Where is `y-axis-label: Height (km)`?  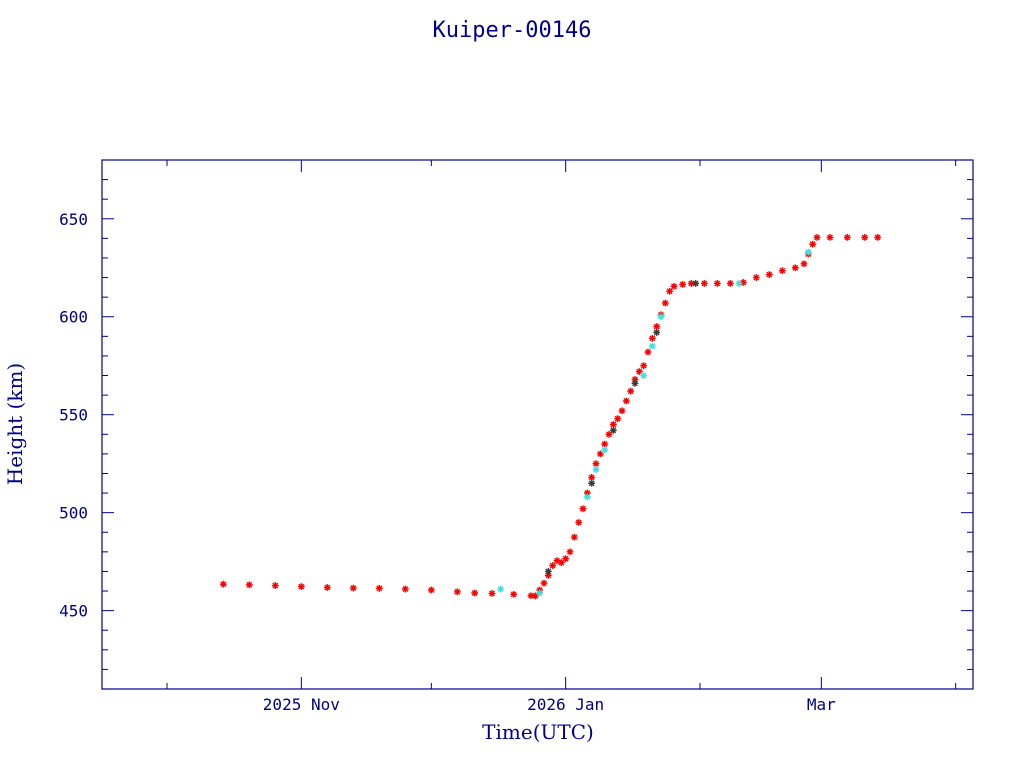 y-axis-label: Height (km) is located at coordinates (15, 424).